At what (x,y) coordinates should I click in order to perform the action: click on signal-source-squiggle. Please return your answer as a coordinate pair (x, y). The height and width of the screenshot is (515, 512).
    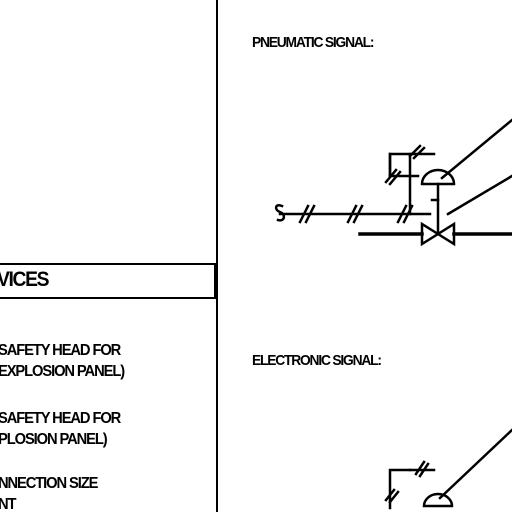
    Looking at the image, I should click on (280, 213).